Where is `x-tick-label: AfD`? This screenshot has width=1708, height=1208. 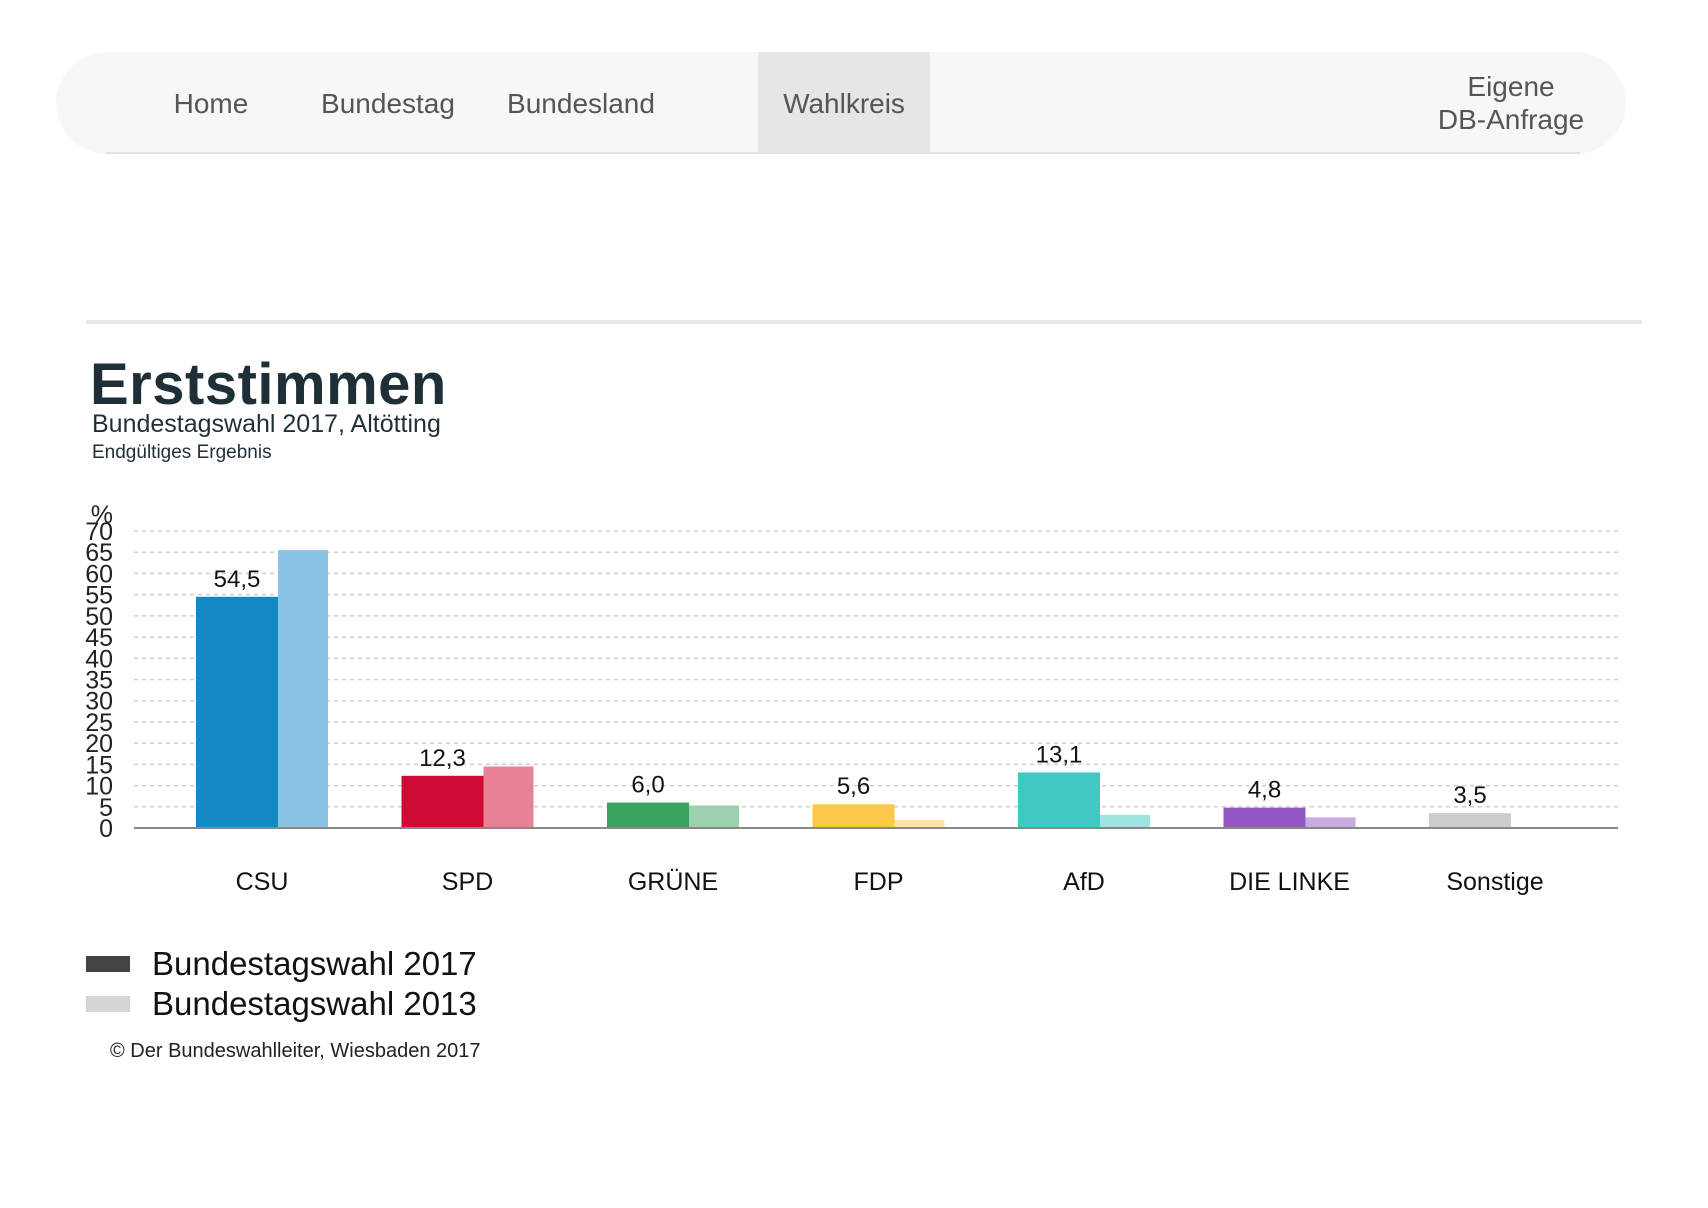
x-tick-label: AfD is located at coordinates (1084, 882).